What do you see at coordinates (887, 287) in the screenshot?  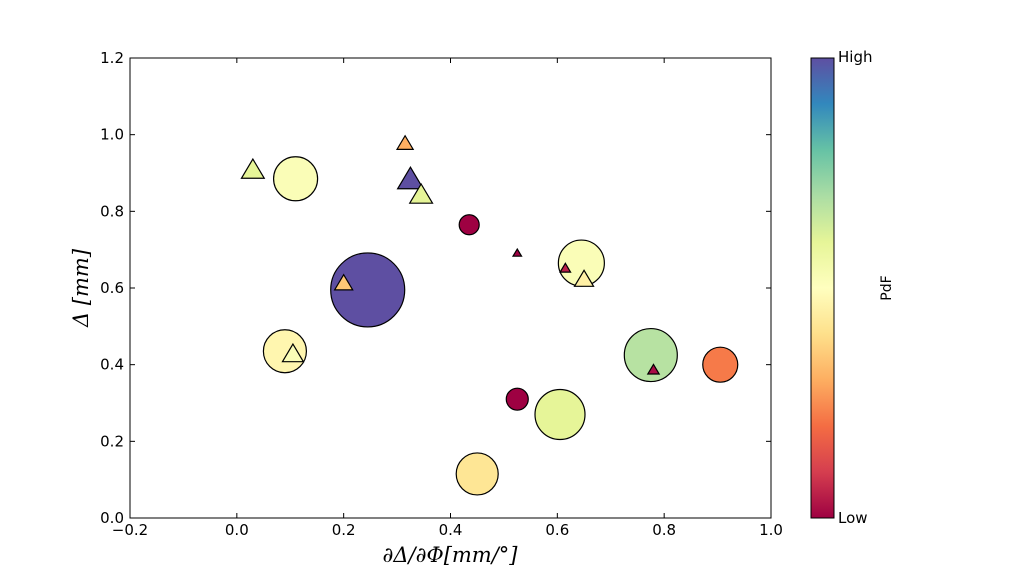 I see `colorbar-title: PdF` at bounding box center [887, 287].